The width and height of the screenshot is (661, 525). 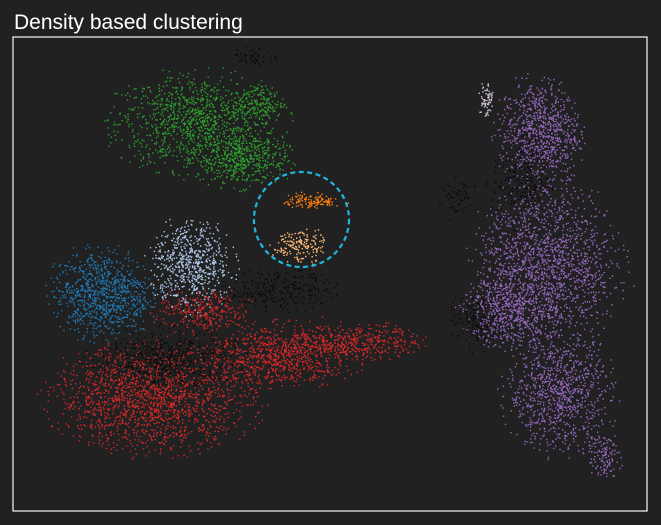 What do you see at coordinates (301, 219) in the screenshot?
I see `highlight-circle` at bounding box center [301, 219].